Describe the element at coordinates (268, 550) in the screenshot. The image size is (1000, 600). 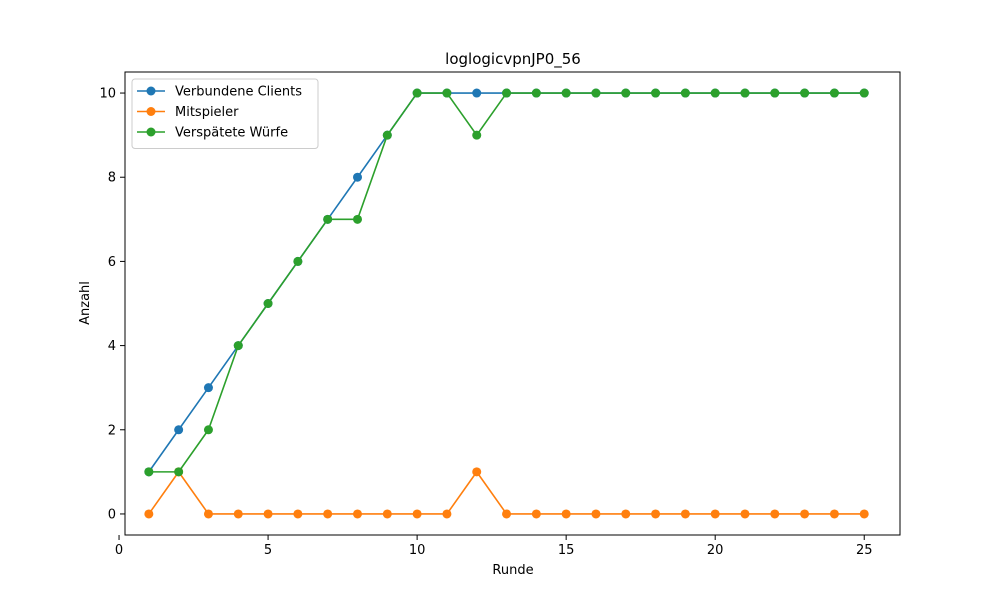
I see `x-tick-label: 5` at that location.